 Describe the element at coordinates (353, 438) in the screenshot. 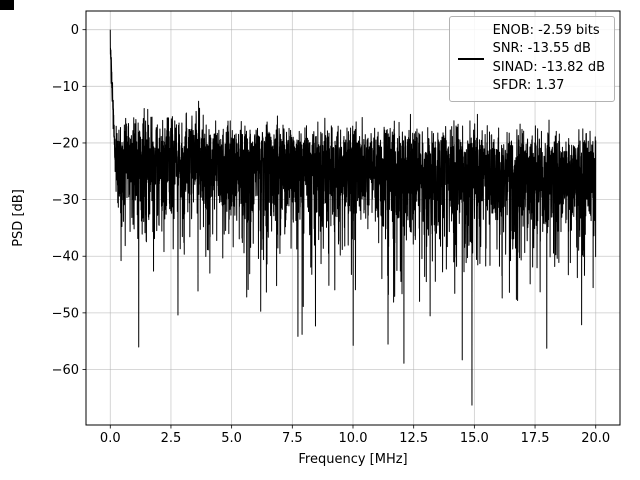

I see `x-tick-label: 10.0` at that location.